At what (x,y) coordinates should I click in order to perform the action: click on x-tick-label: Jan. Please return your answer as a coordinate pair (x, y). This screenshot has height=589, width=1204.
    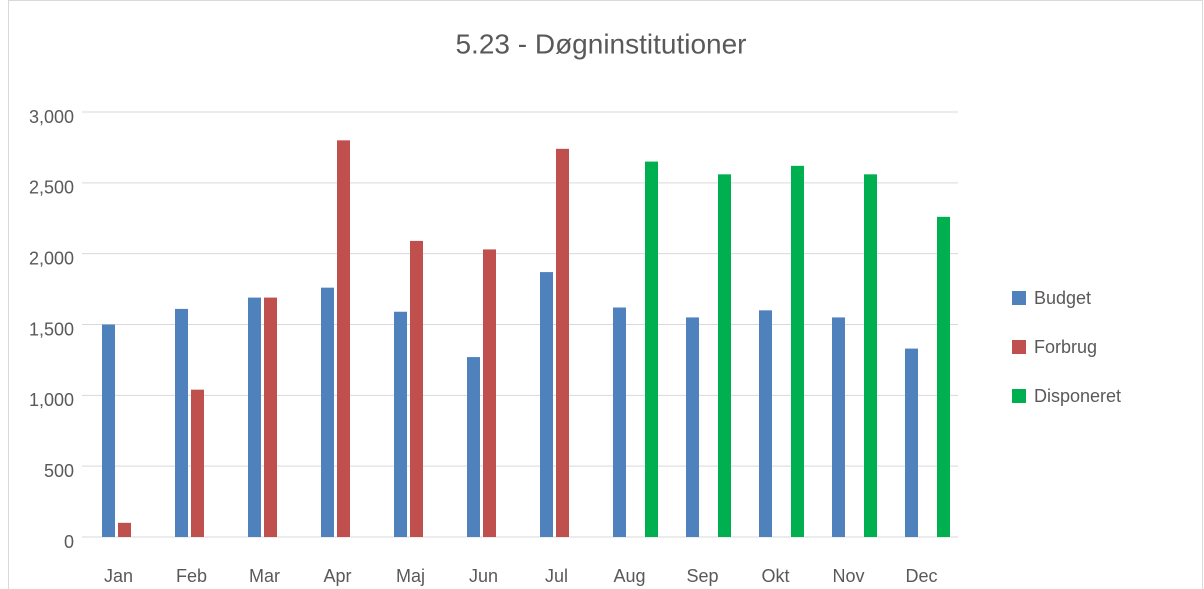
    Looking at the image, I should click on (118, 576).